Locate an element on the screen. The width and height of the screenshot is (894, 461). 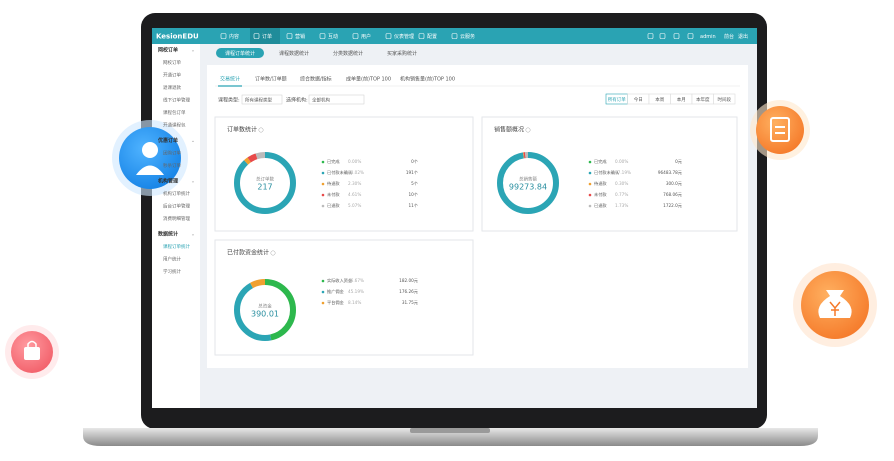
tab: 课程数据统计 is located at coordinates (294, 53).